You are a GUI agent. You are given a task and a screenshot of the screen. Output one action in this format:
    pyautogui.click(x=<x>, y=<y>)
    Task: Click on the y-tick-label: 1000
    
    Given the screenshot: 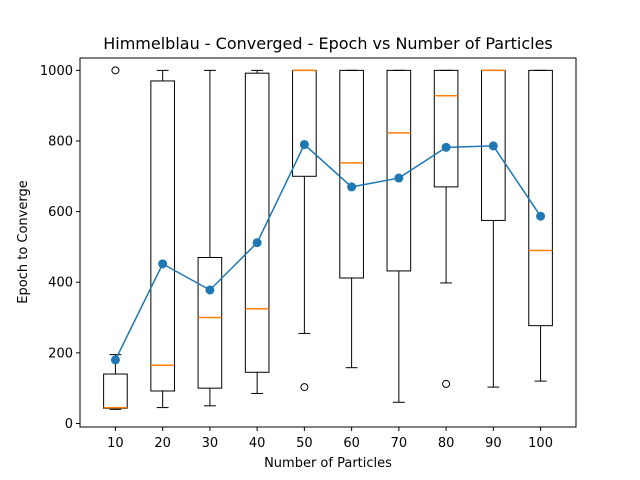 What is the action you would take?
    pyautogui.click(x=56, y=71)
    